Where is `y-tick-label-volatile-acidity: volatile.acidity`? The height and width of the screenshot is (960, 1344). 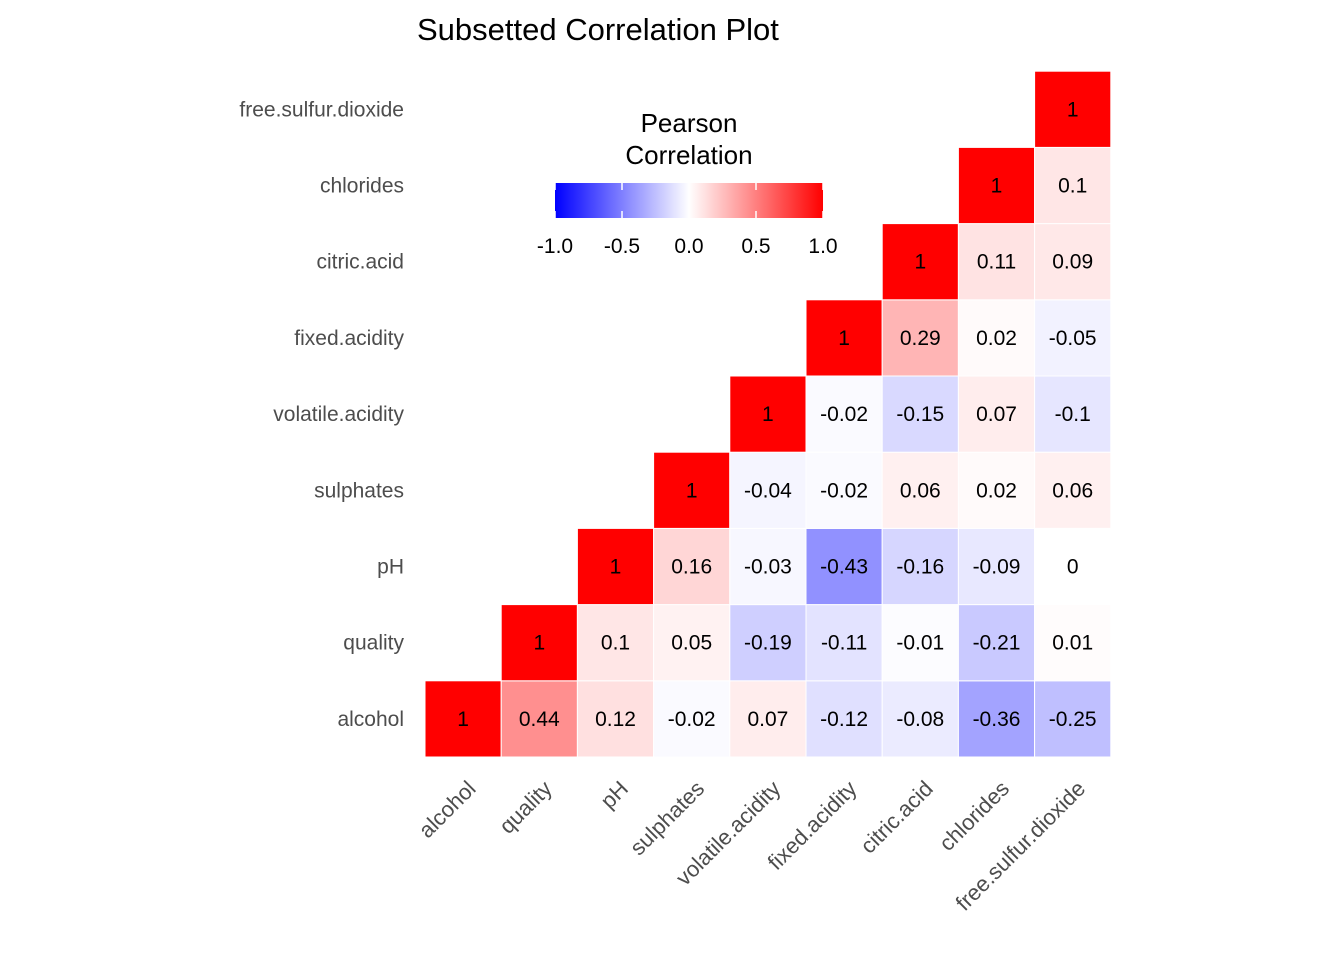
y-tick-label-volatile-acidity: volatile.acidity is located at coordinates (338, 414).